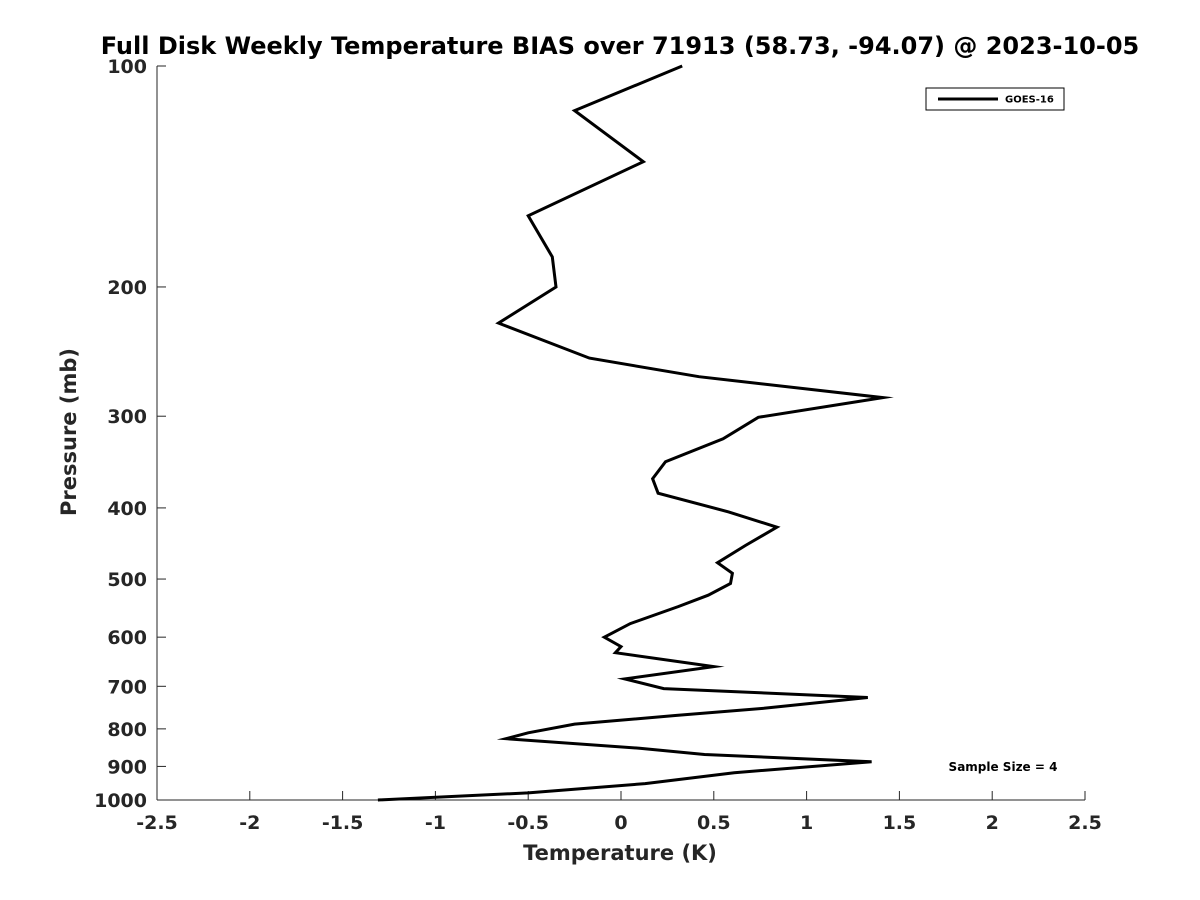  What do you see at coordinates (127, 767) in the screenshot?
I see `y-tick-label: 900` at bounding box center [127, 767].